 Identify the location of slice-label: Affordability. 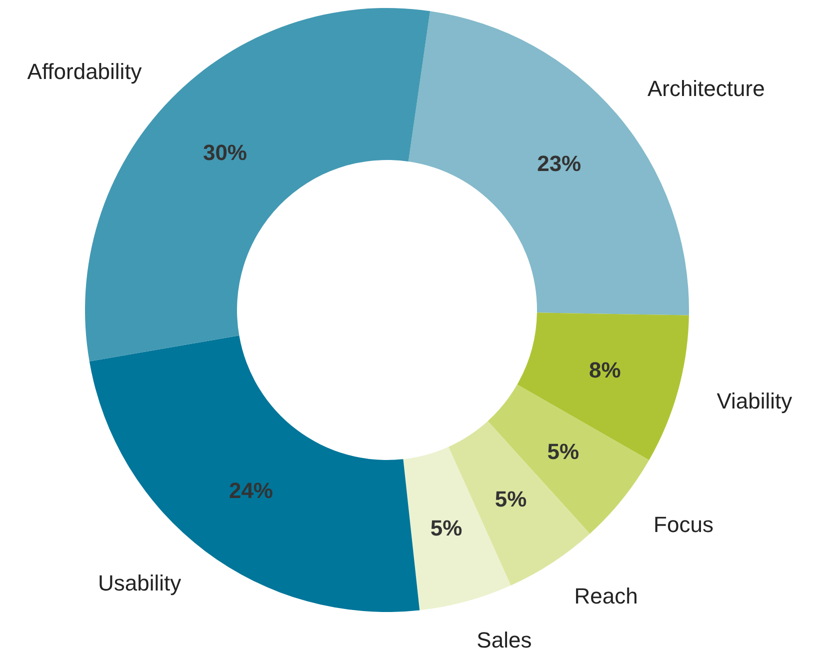
(84, 71).